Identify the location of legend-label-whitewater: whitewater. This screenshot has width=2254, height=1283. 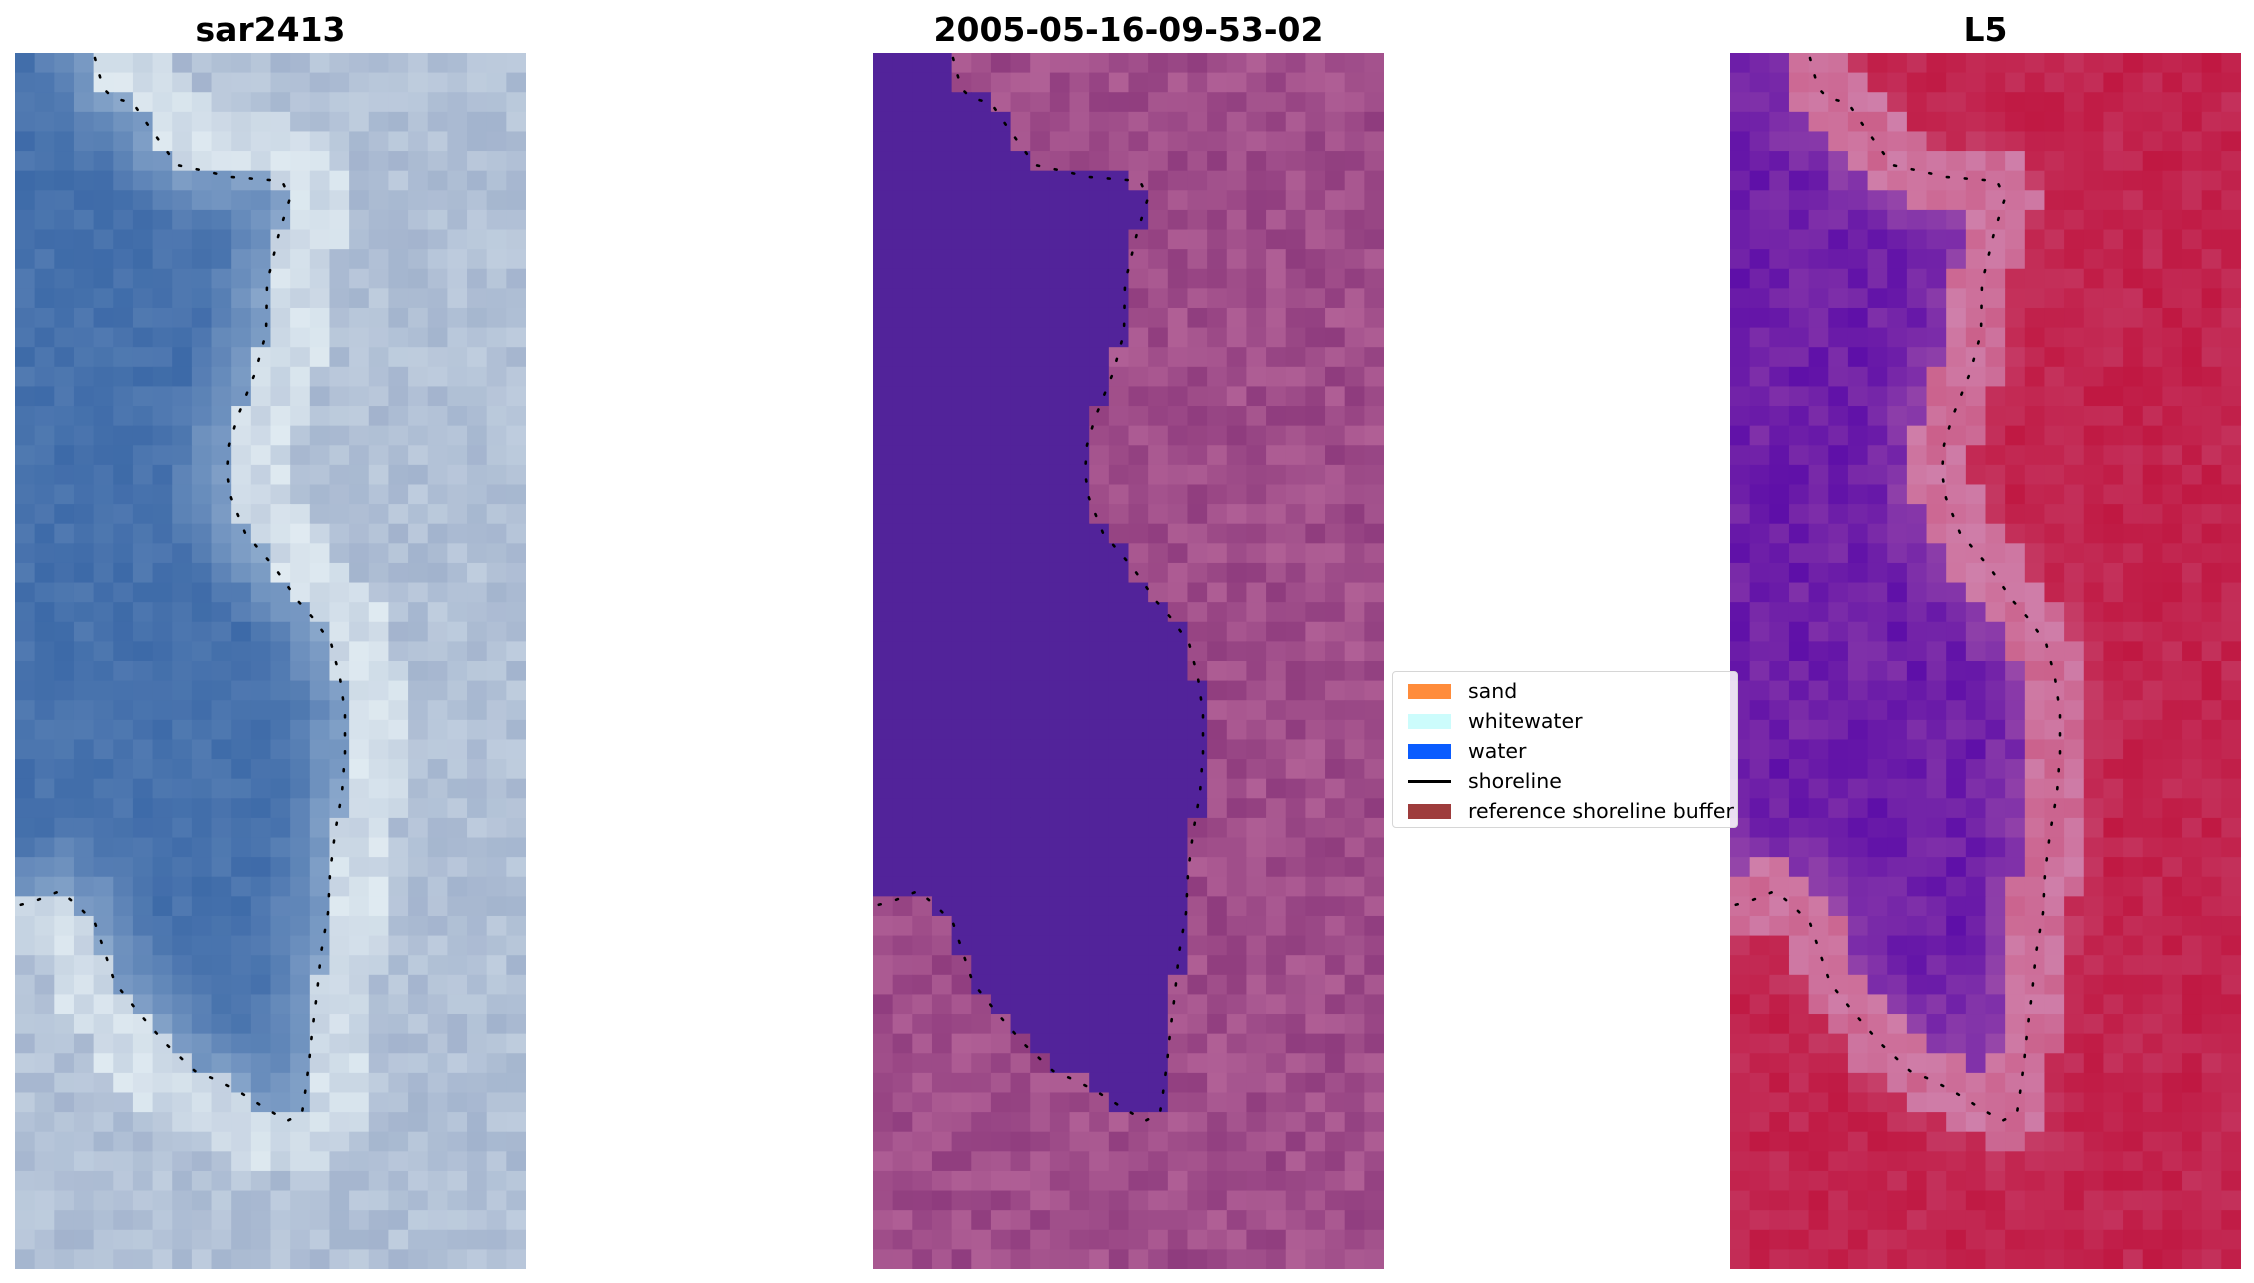
(1525, 721).